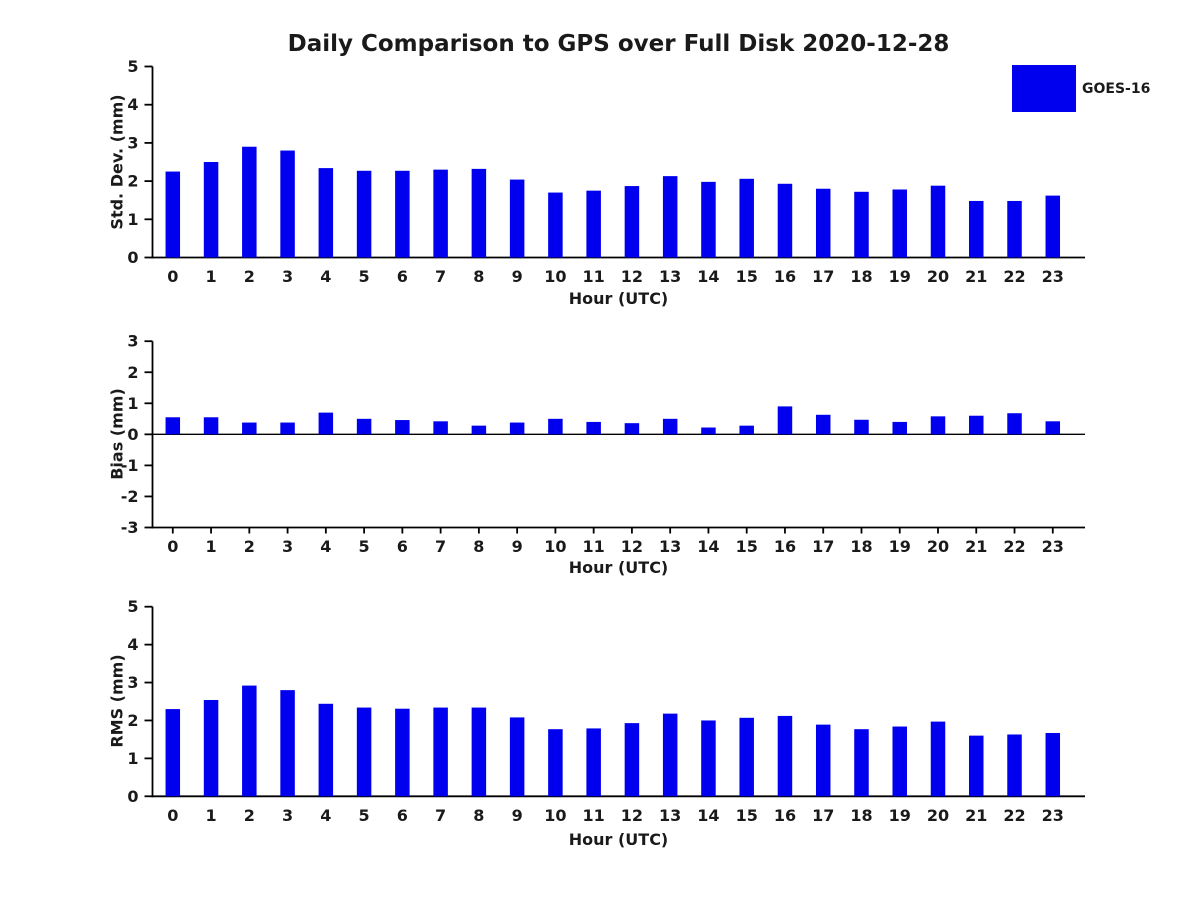 The height and width of the screenshot is (900, 1200). I want to click on x-tick-label: 9, so click(517, 276).